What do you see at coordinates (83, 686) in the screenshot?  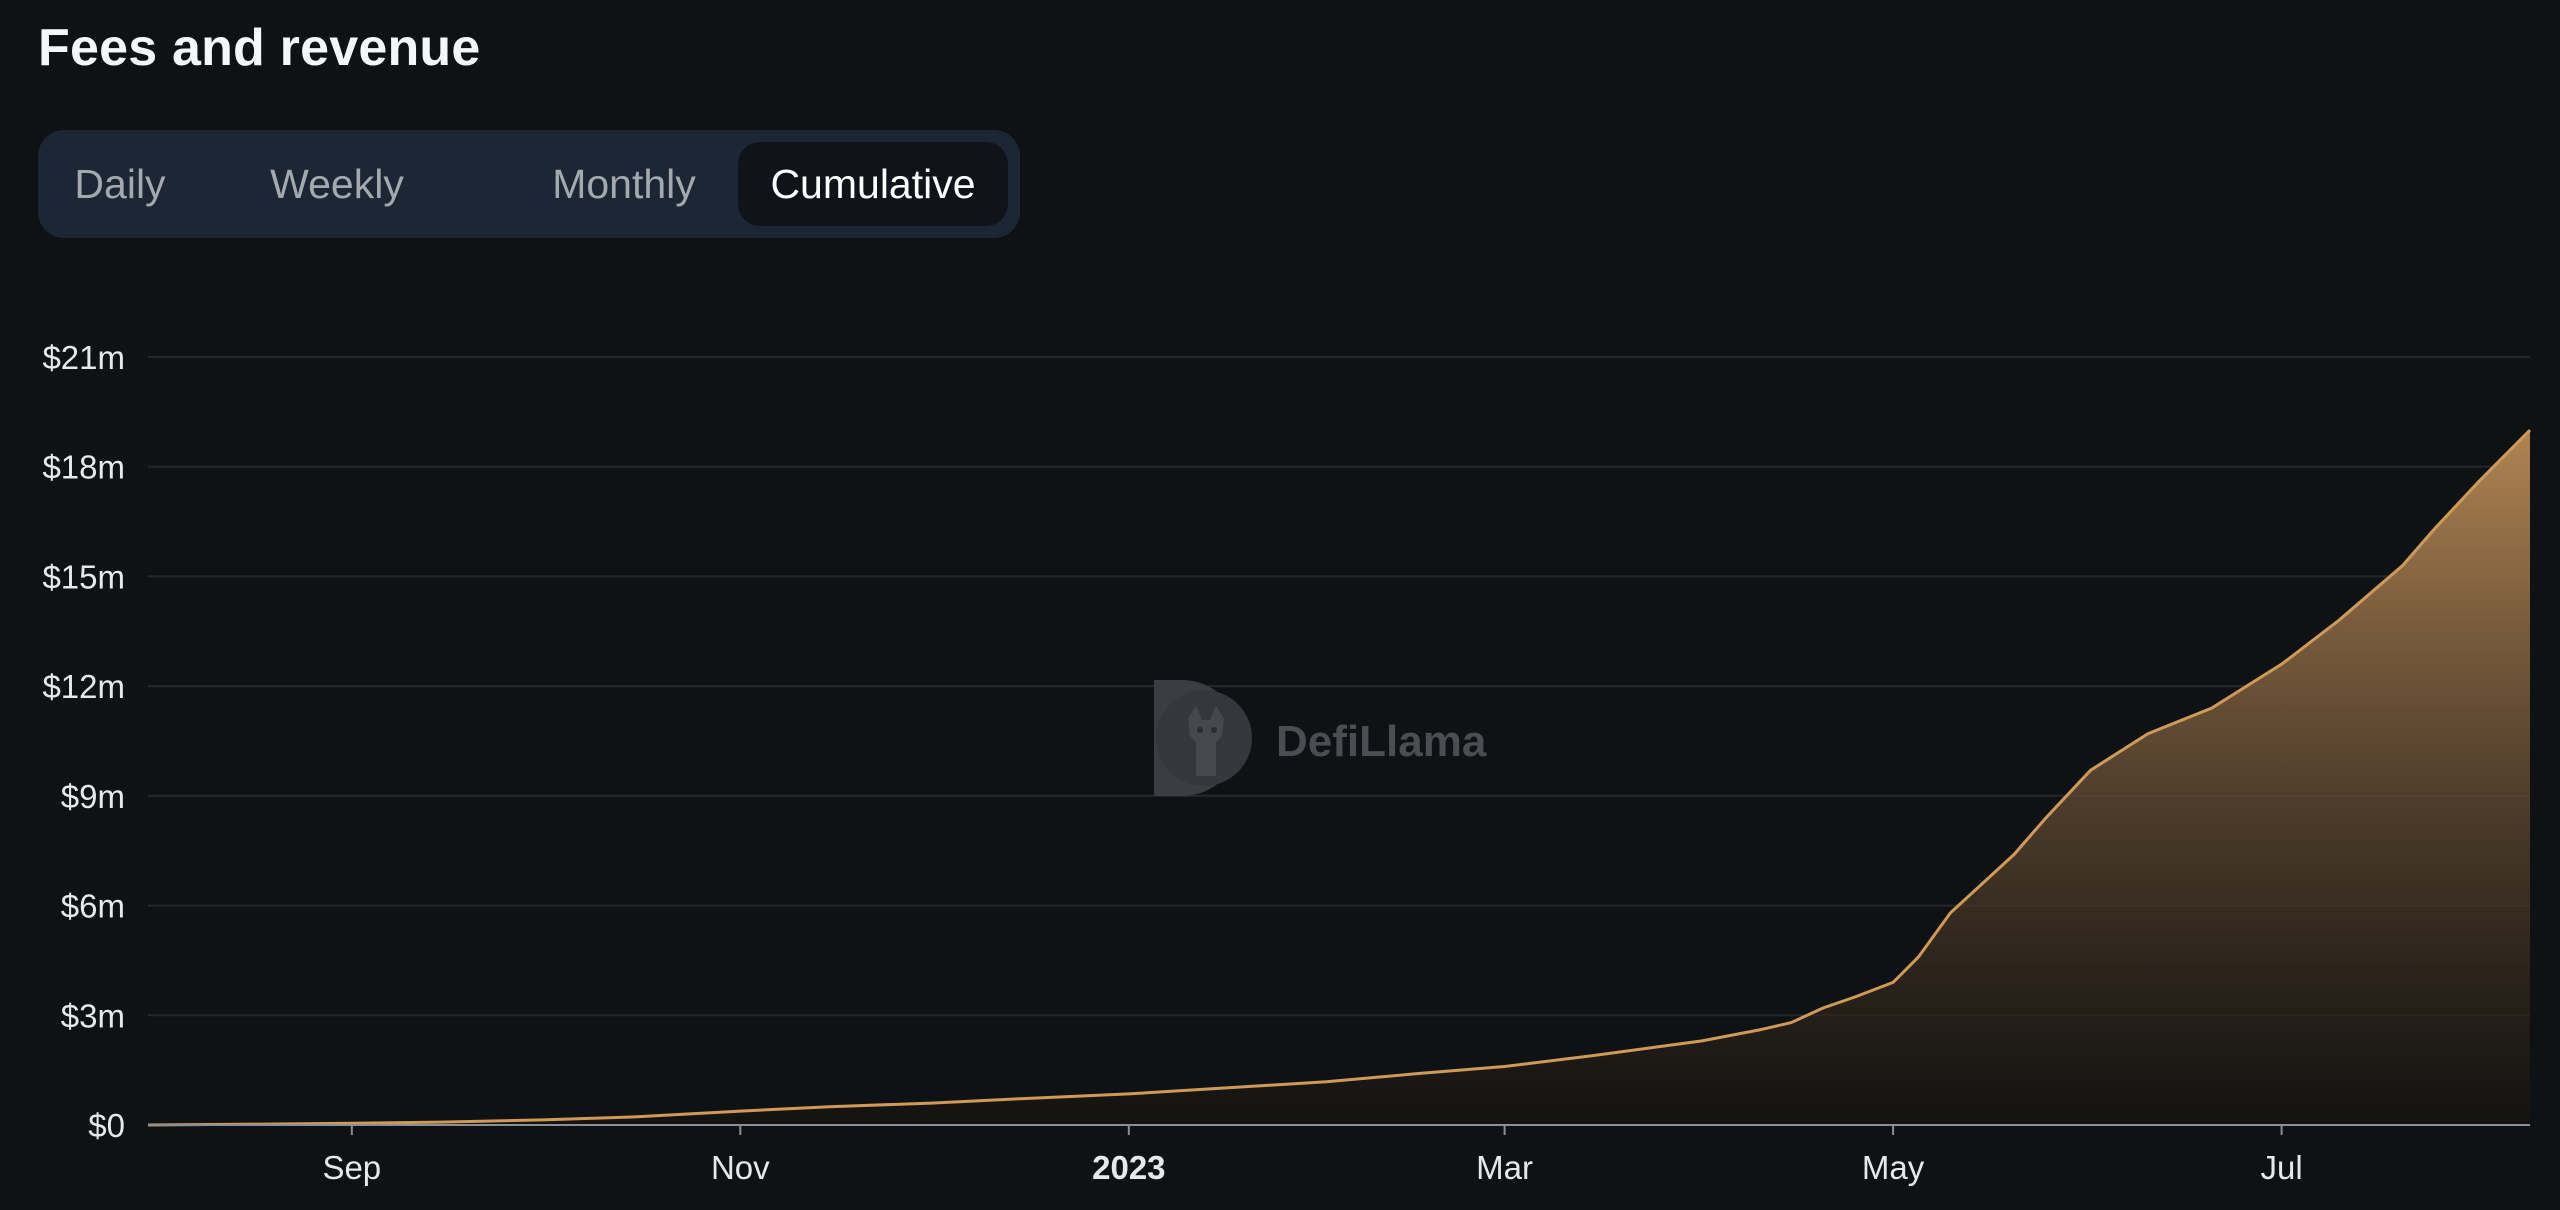 I see `y-tick-label: $12m` at bounding box center [83, 686].